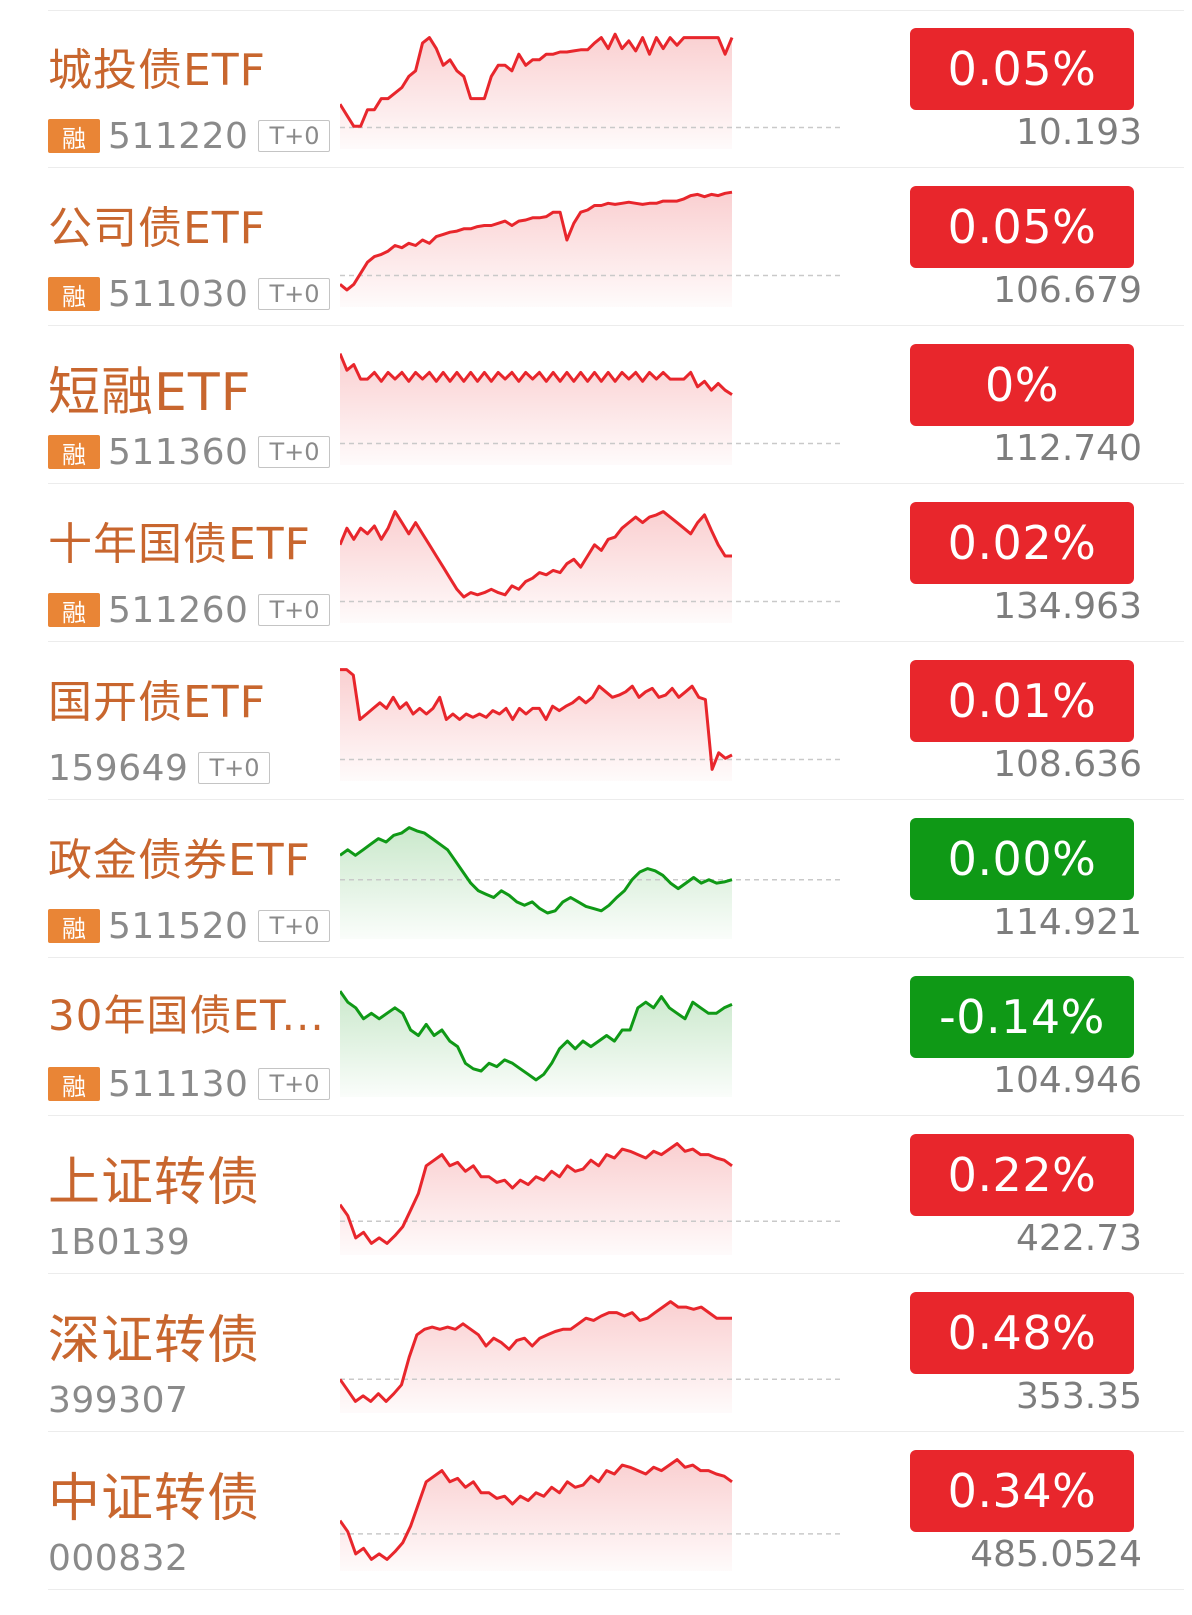  What do you see at coordinates (1067, 1080) in the screenshot?
I see `price-value: 104.946` at bounding box center [1067, 1080].